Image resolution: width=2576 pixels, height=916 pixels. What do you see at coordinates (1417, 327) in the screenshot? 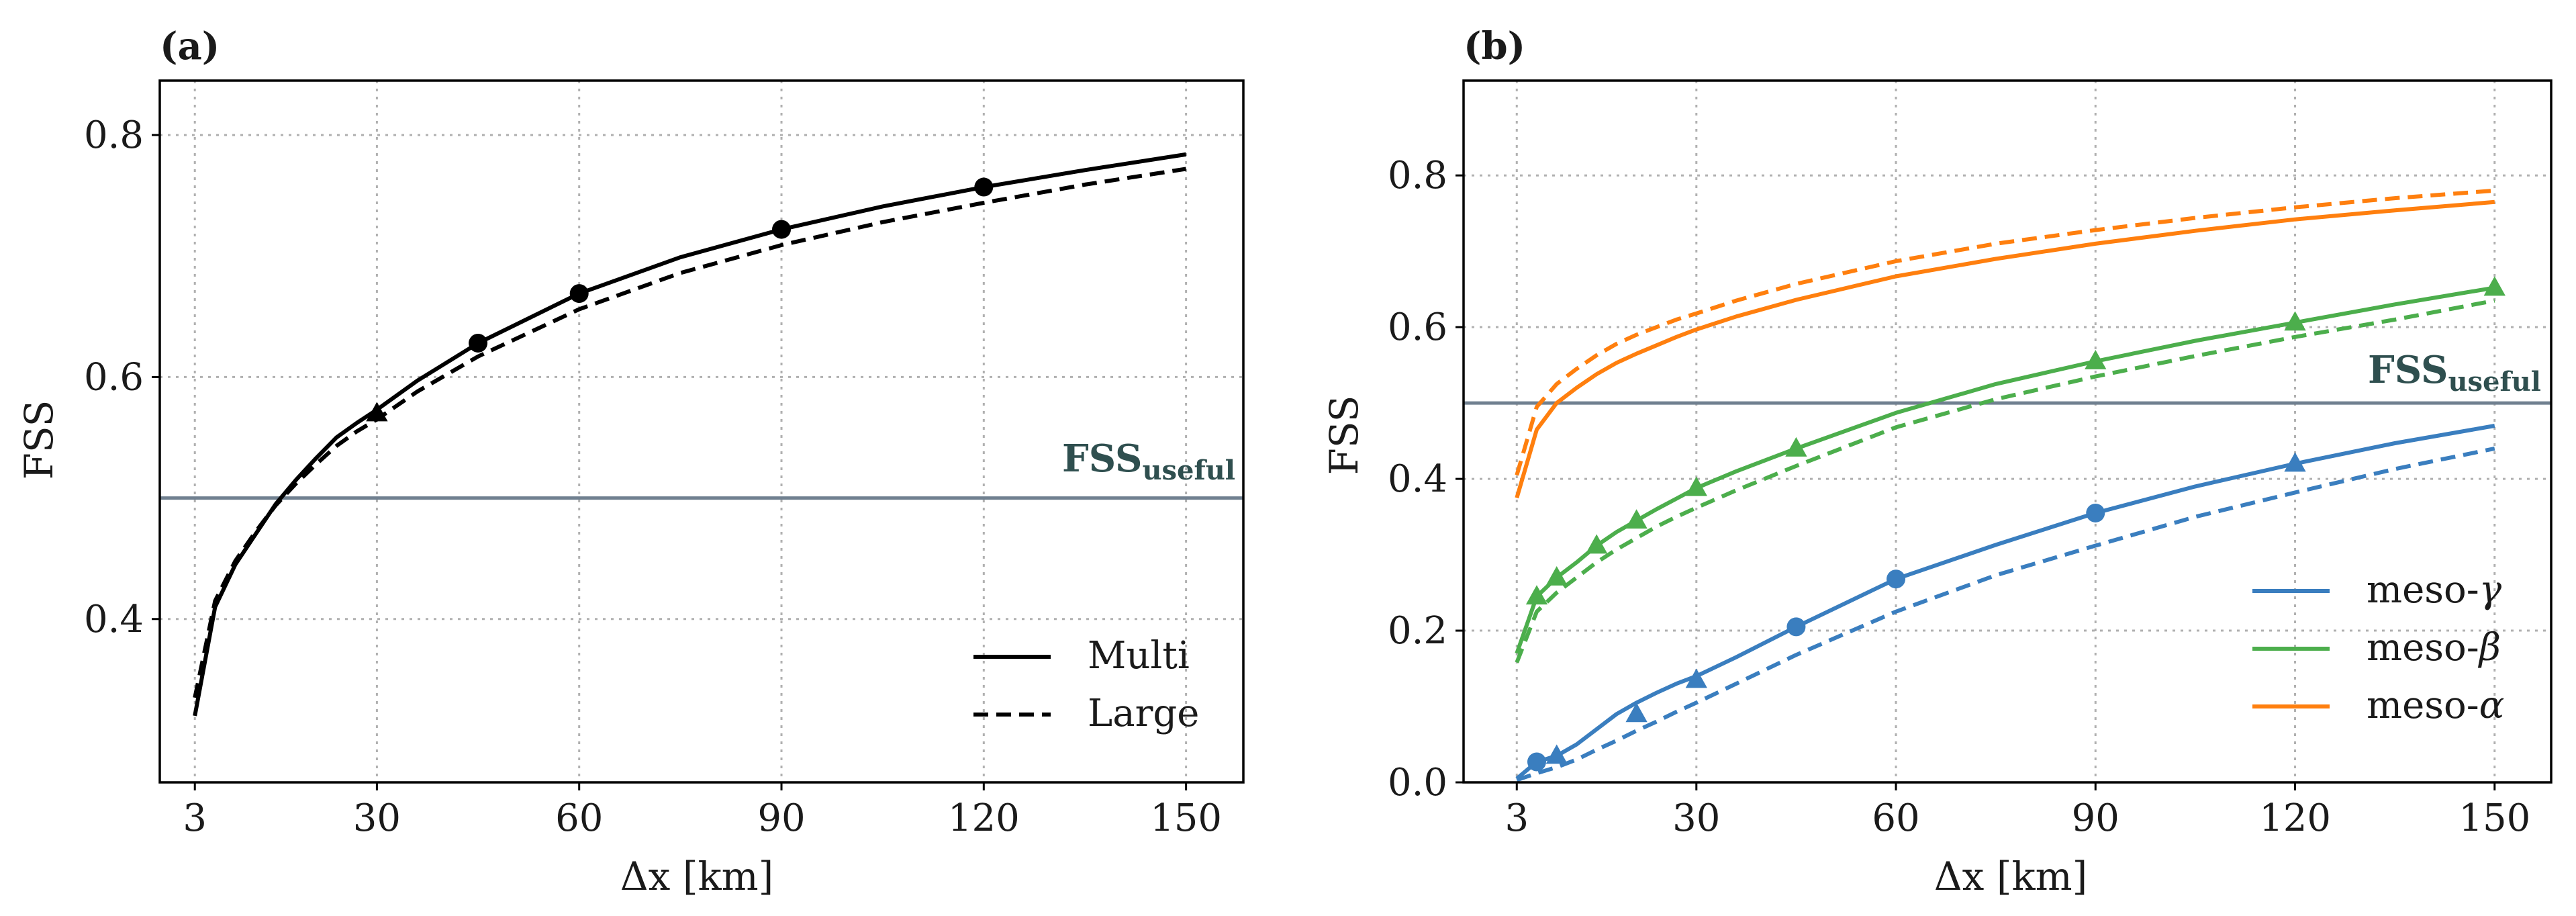
I see `panel-b-ytick-label-3: 0.6` at bounding box center [1417, 327].